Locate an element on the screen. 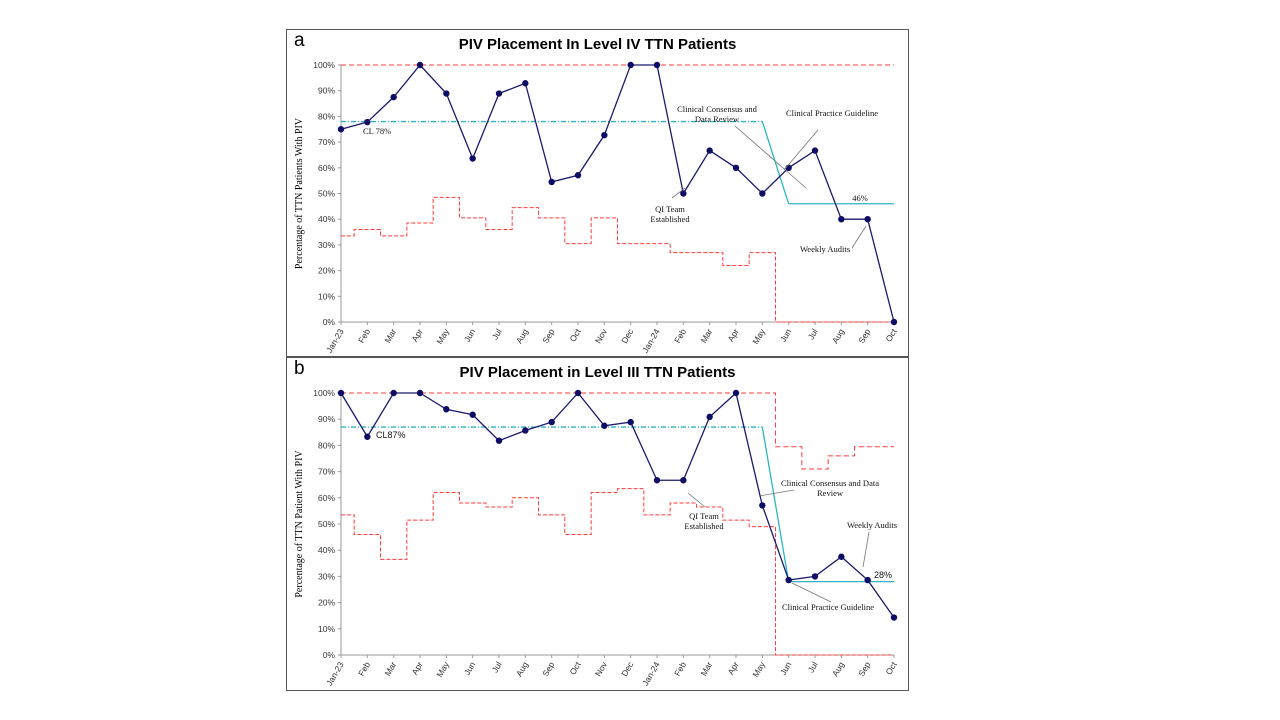 This screenshot has height=720, width=1280. y-tick-label: 90% is located at coordinates (326, 91).